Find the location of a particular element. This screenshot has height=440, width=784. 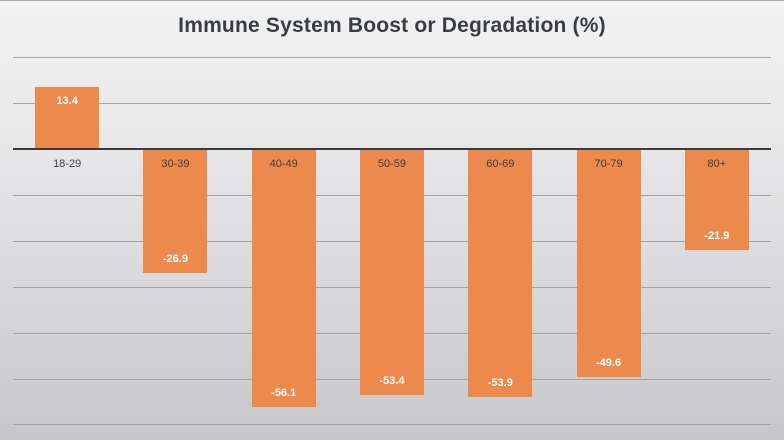

category-label-40-49: 40-49 is located at coordinates (283, 164).